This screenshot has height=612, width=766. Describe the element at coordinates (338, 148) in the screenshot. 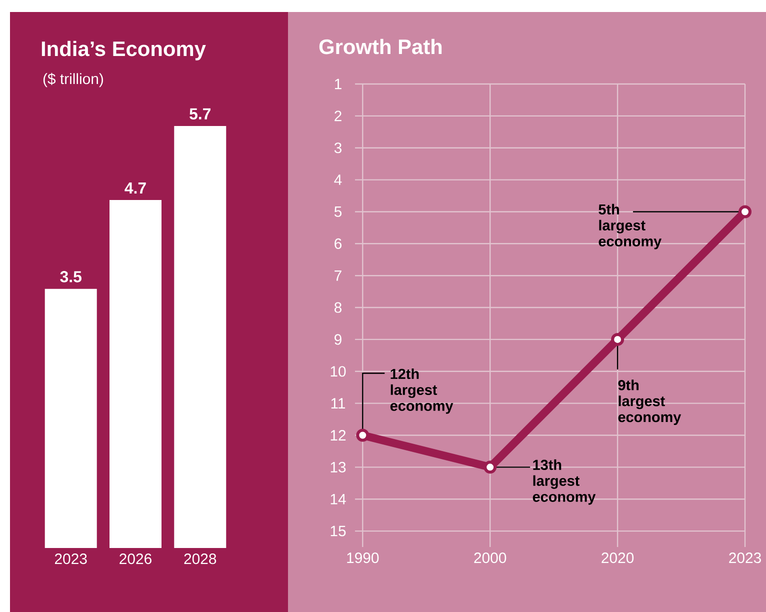

I see `y-tick-label: 3` at that location.